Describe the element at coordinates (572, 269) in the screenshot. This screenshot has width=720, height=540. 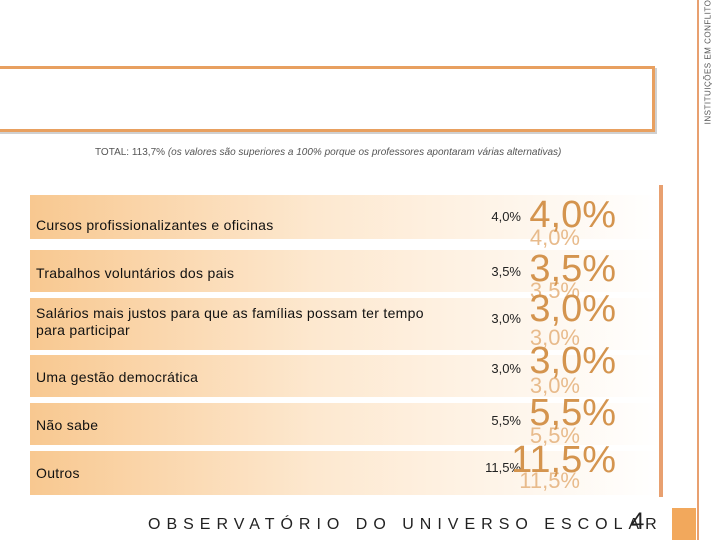
I see `row-value-large: 3,5%` at that location.